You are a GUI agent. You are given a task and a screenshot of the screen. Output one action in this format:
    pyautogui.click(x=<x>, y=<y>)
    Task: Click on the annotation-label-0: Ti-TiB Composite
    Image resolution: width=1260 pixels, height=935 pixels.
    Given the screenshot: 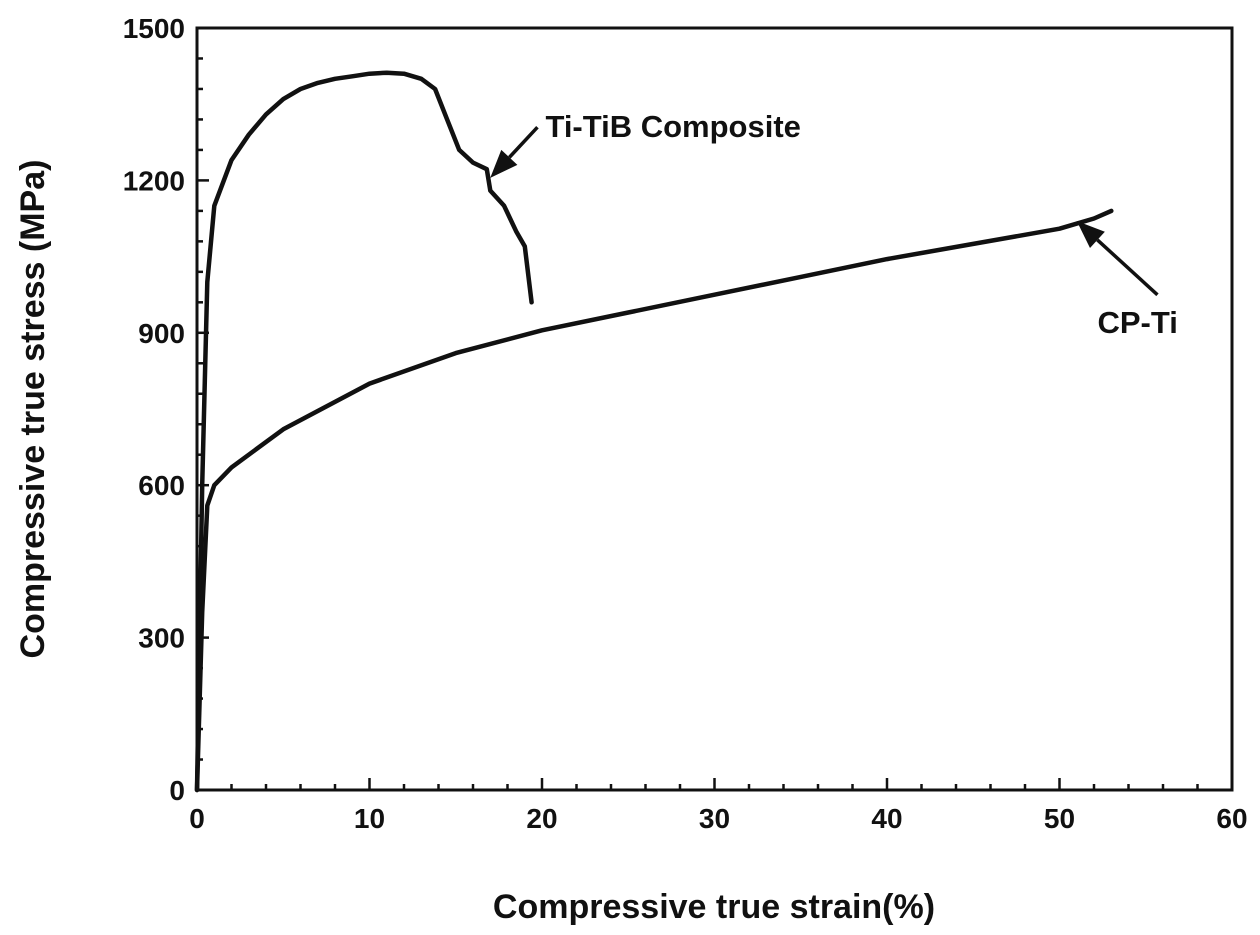 What is the action you would take?
    pyautogui.click(x=672, y=126)
    